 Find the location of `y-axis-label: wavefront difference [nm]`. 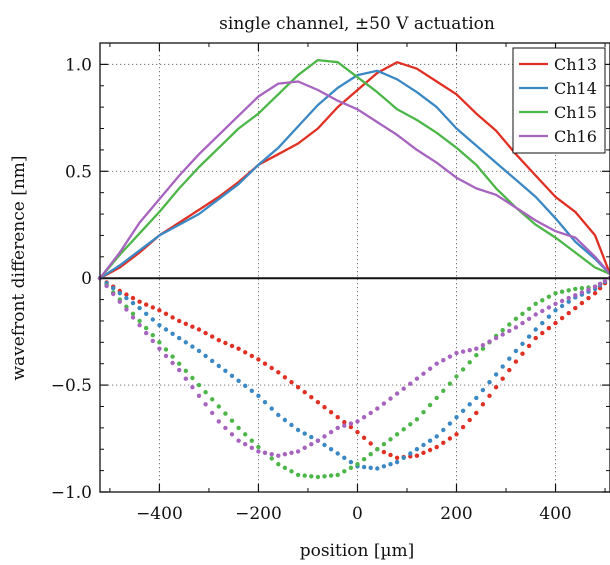

y-axis-label: wavefront difference [nm] is located at coordinates (19, 267).